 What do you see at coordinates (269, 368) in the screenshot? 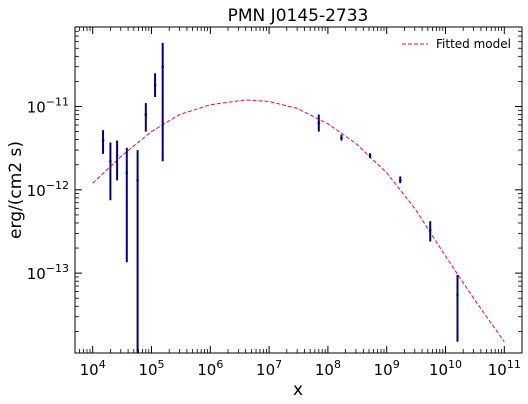
I see `tick-label: 10⁷` at bounding box center [269, 368].